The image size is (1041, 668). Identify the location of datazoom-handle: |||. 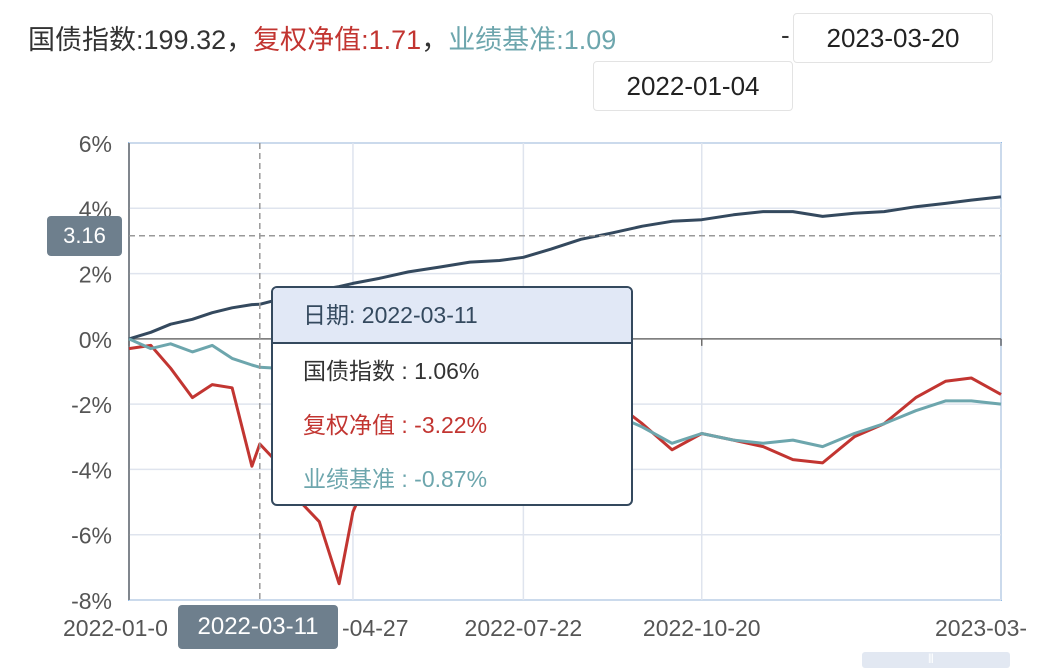
(936, 660).